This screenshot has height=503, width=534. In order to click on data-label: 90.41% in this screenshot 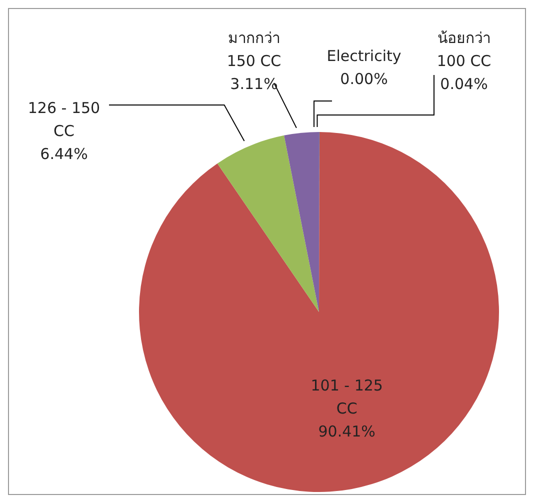, I will do `click(347, 431)`.